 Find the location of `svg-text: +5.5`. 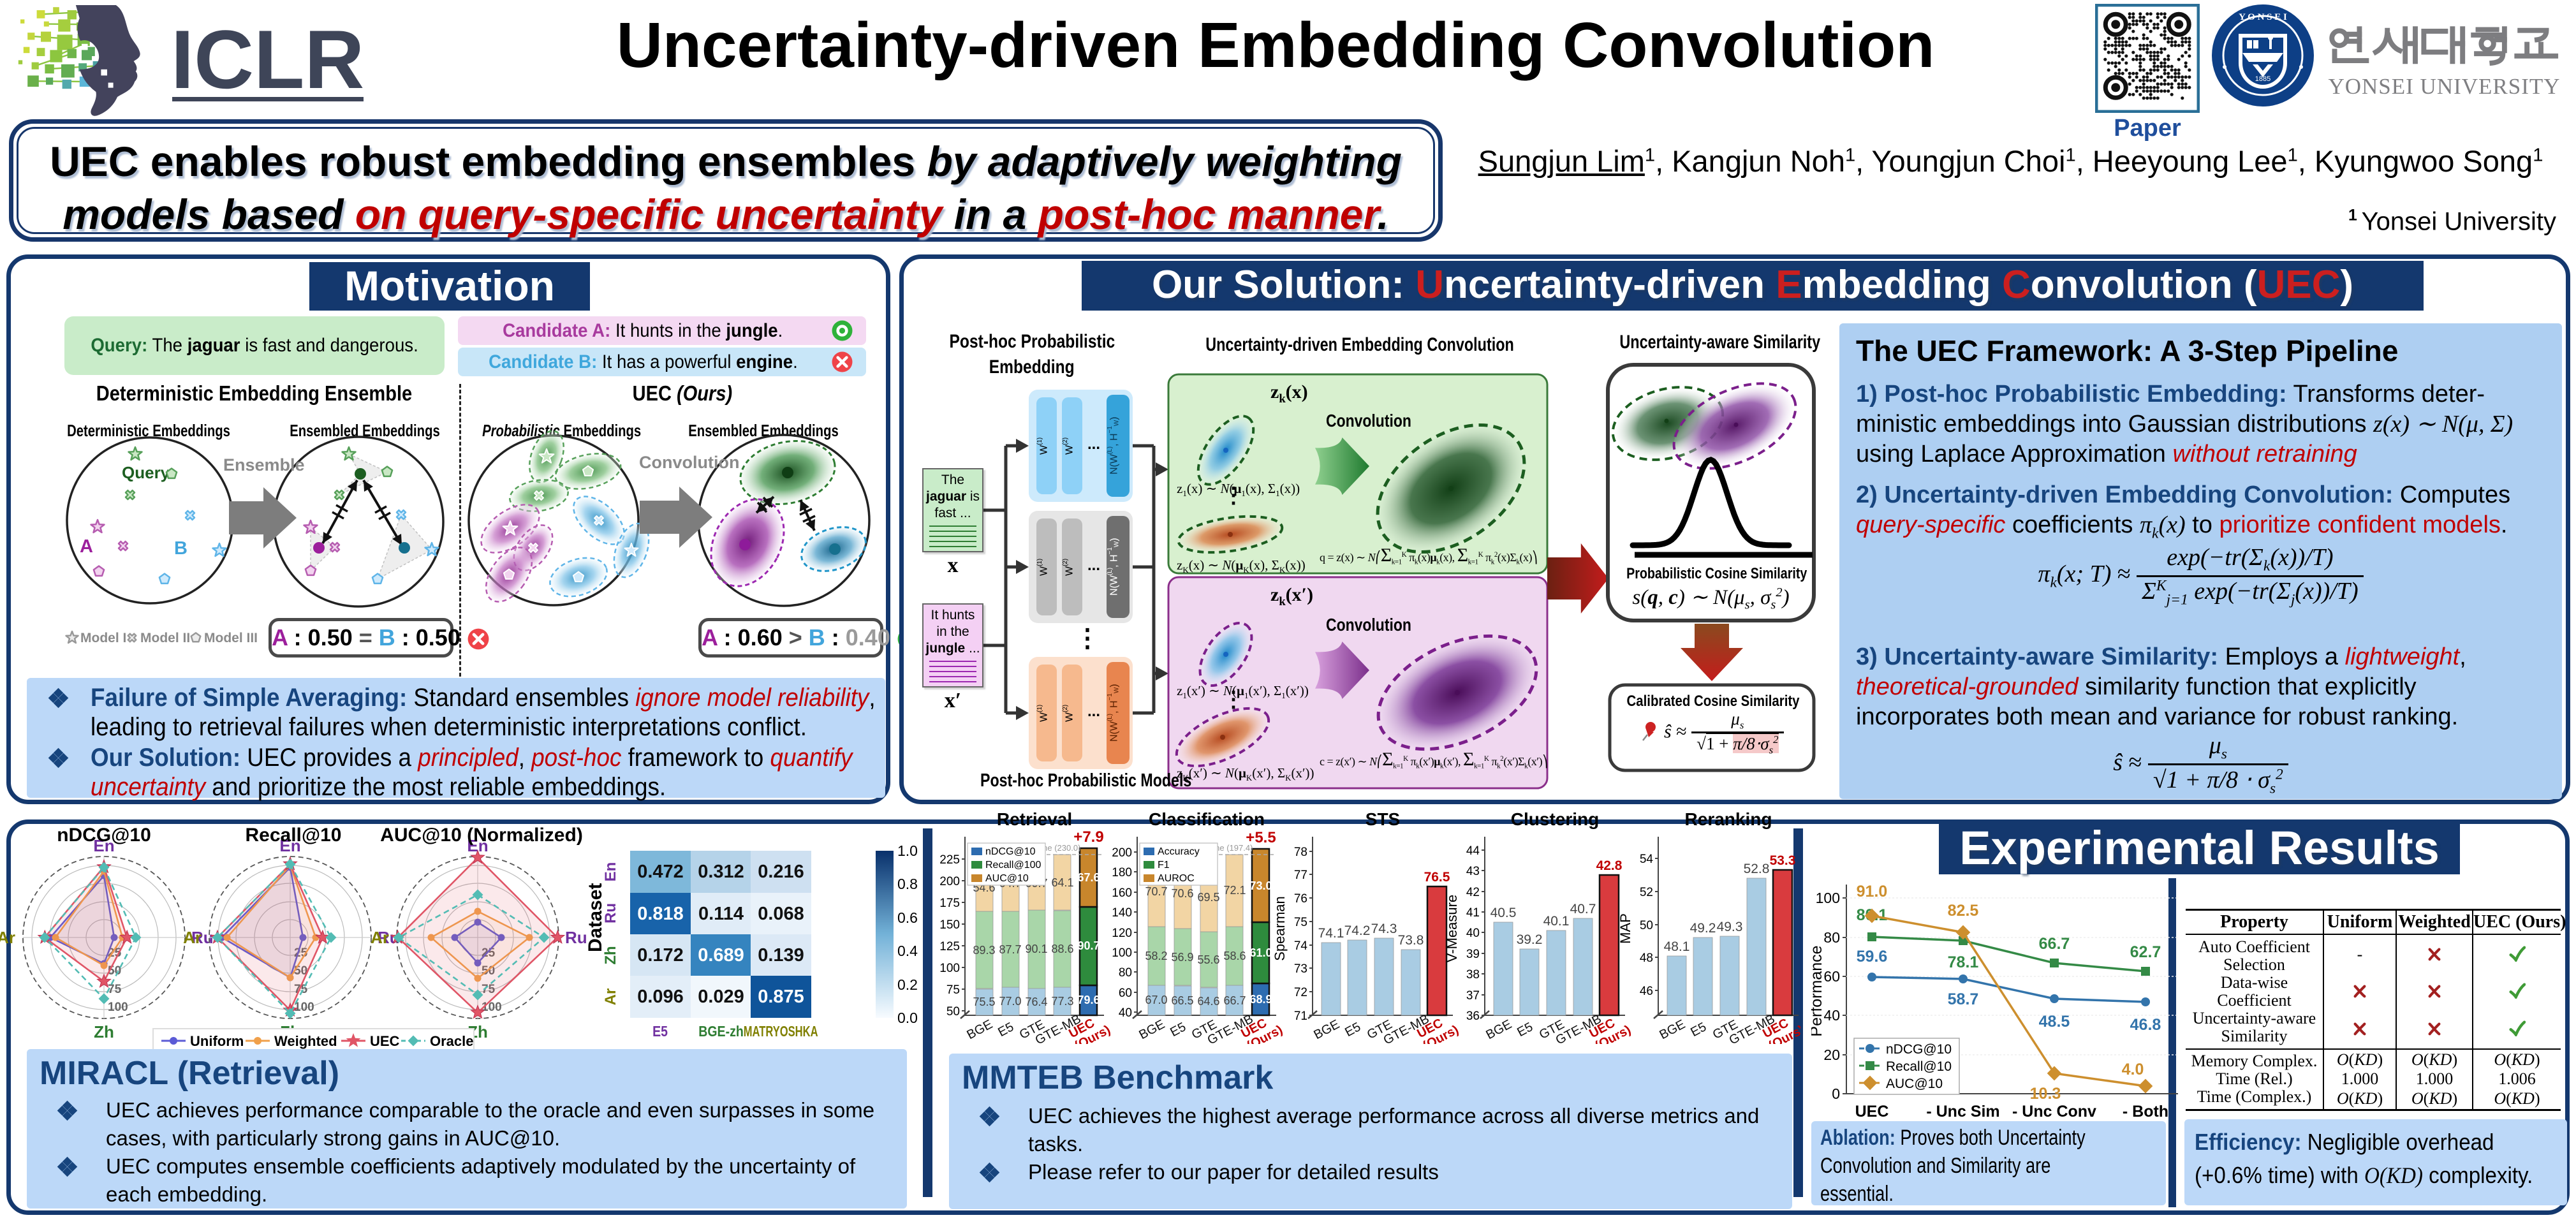

svg-text: +5.5 is located at coordinates (1261, 837).